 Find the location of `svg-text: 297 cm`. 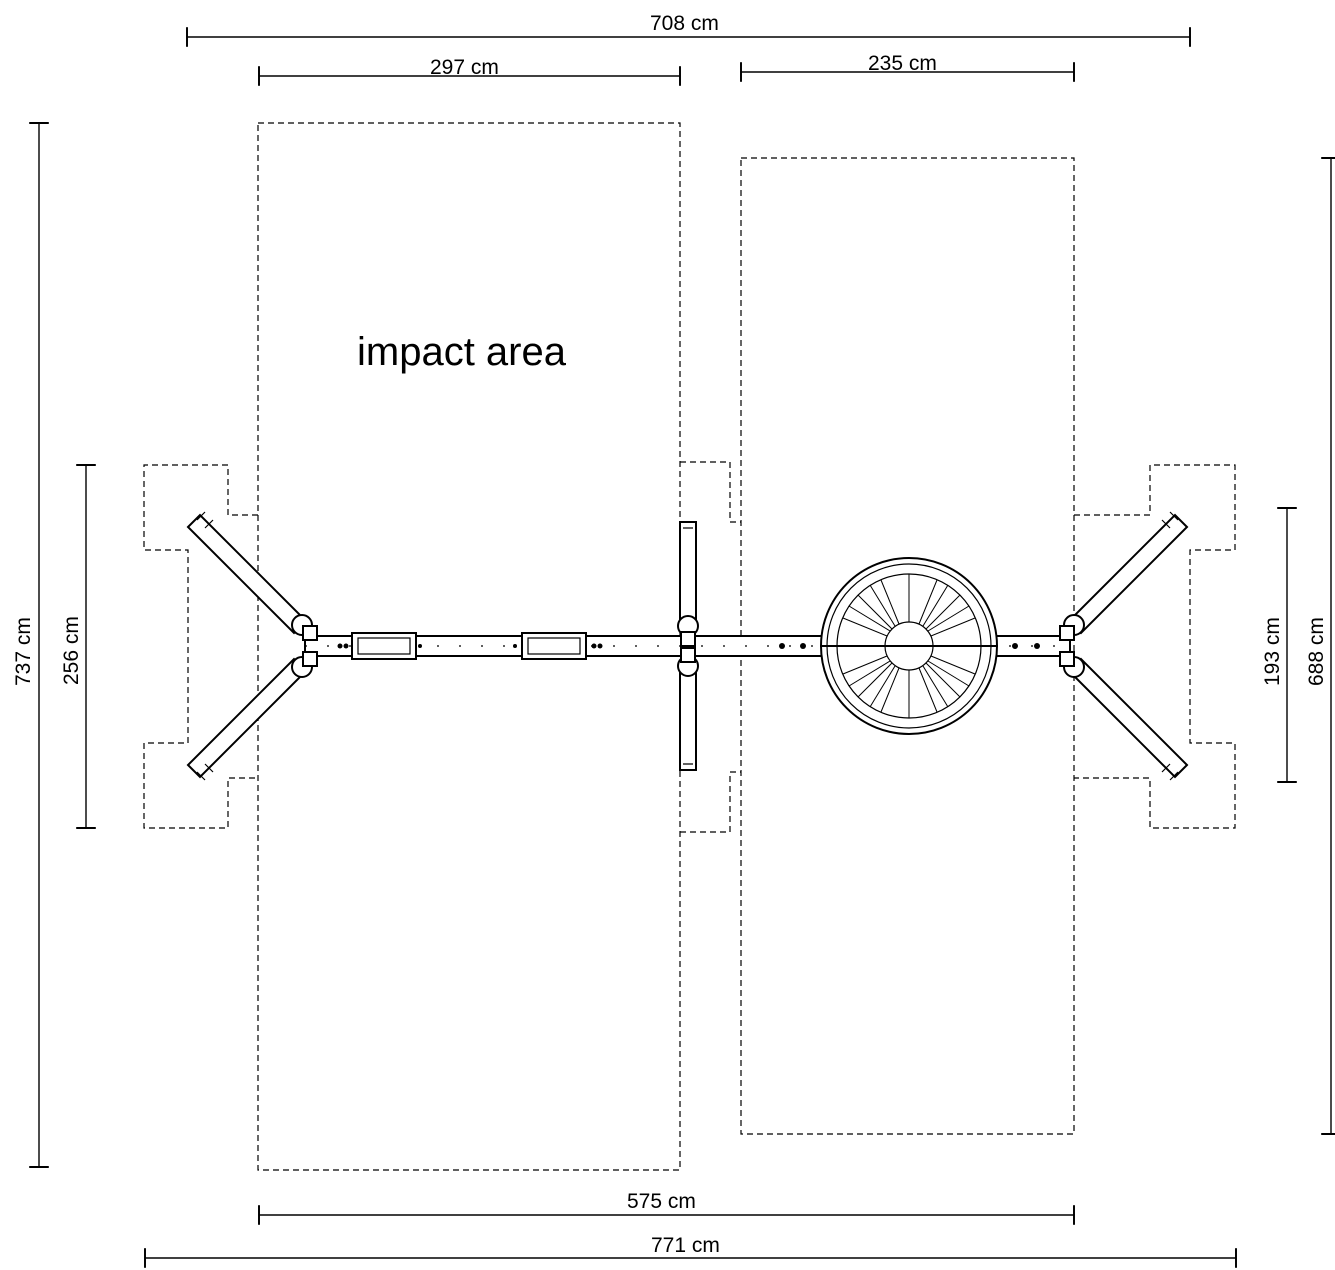

svg-text: 297 cm is located at coordinates (464, 67).